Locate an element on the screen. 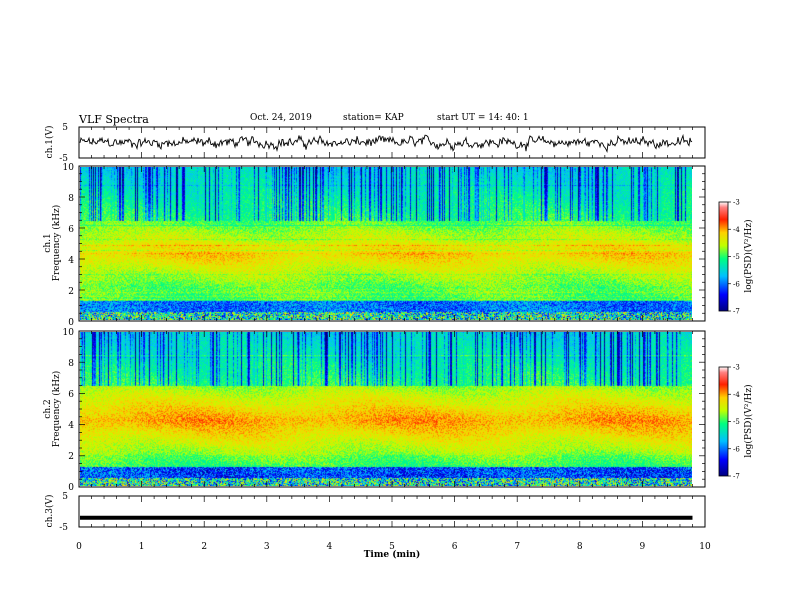 The width and height of the screenshot is (792, 612). ch1-colorbar: -3 -4 -5 -6 -7 log(PSD)(V²/Hz) is located at coordinates (736, 257).